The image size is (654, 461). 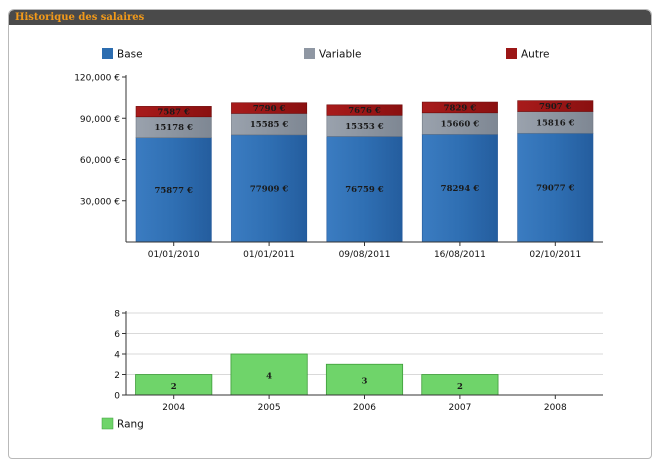 I want to click on legend-label-variable: Variable, so click(x=340, y=55).